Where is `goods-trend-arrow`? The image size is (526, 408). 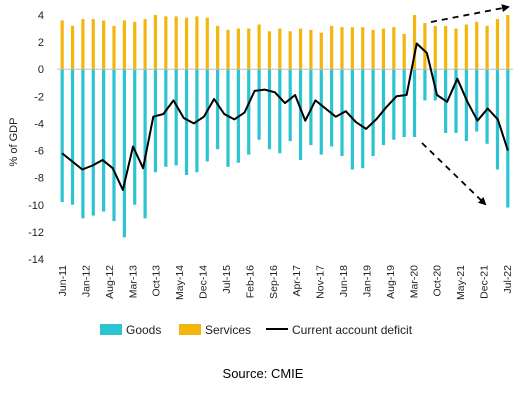
goods-trend-arrow is located at coordinates (454, 174).